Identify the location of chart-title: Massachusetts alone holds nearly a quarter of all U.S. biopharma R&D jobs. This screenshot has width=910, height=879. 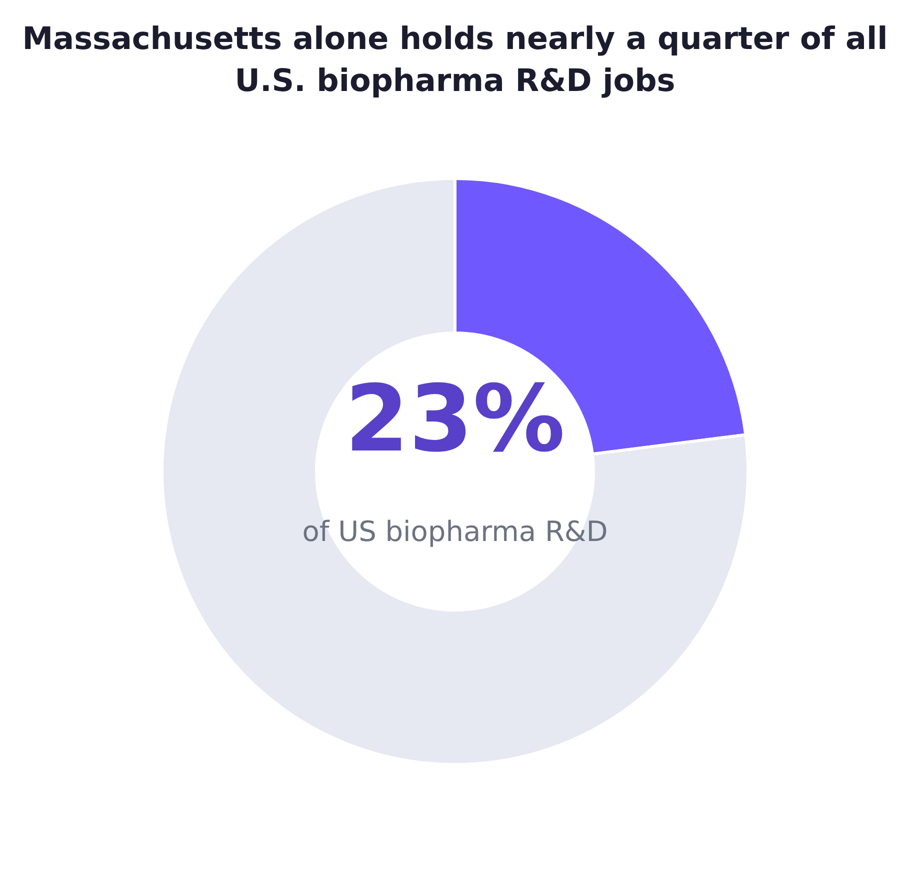
(455, 60).